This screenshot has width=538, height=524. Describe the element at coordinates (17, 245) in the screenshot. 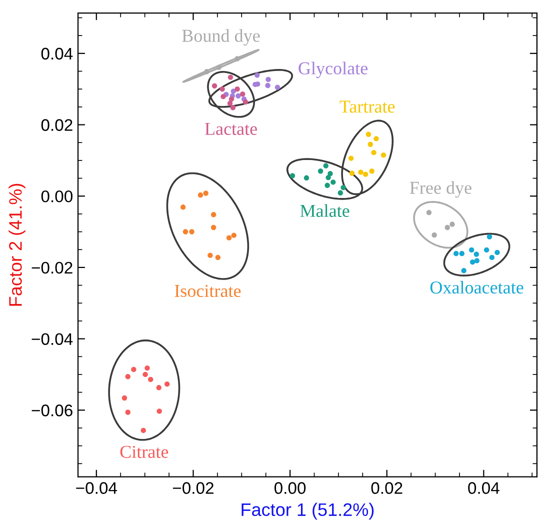

I see `y-axis-title: Factor 2 (41.%)` at that location.